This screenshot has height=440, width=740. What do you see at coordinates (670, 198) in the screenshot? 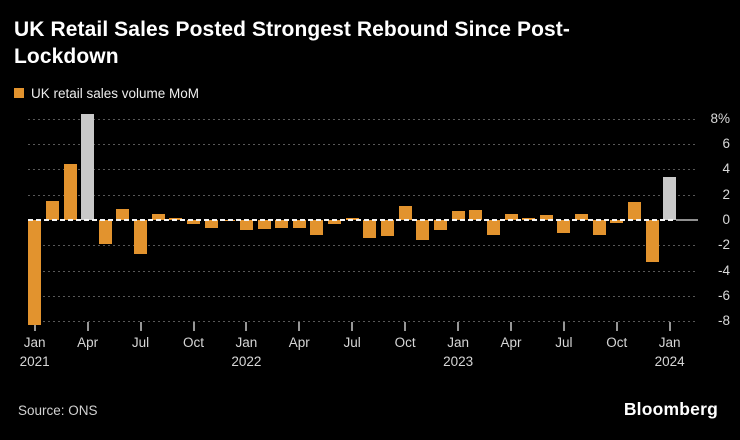
I see `bar-jan-2024` at bounding box center [670, 198].